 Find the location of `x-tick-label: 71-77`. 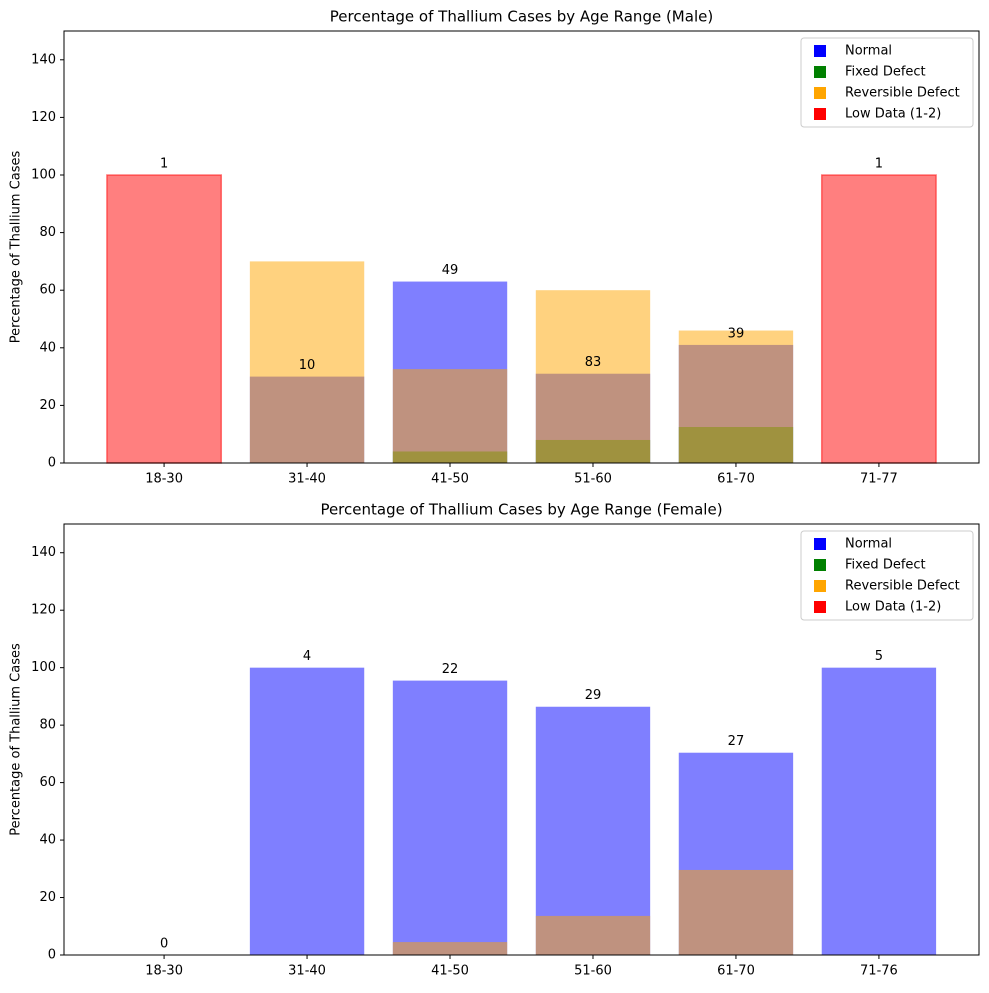

x-tick-label: 71-77 is located at coordinates (879, 479).